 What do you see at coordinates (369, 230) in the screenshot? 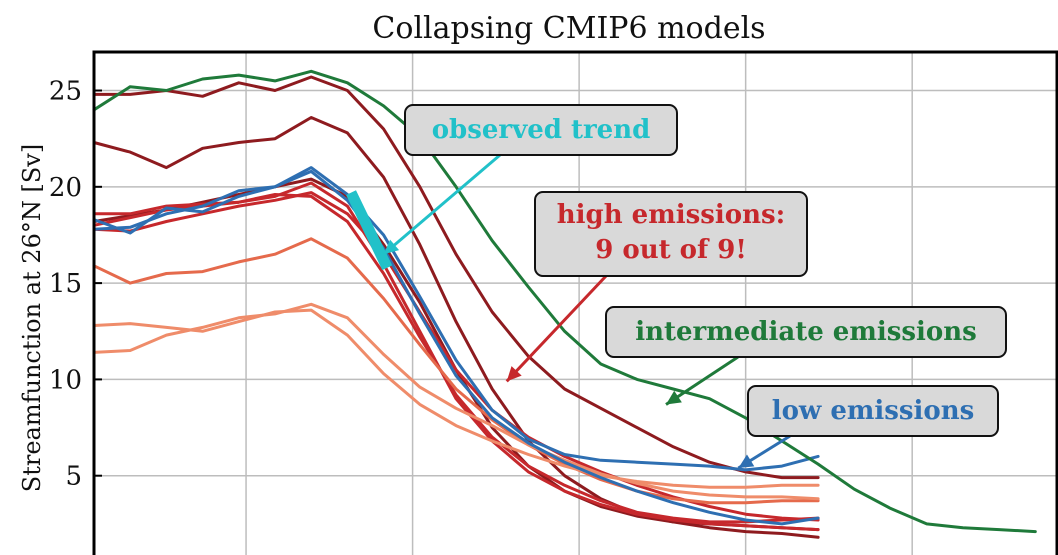
I see `observed-trend-segment` at bounding box center [369, 230].